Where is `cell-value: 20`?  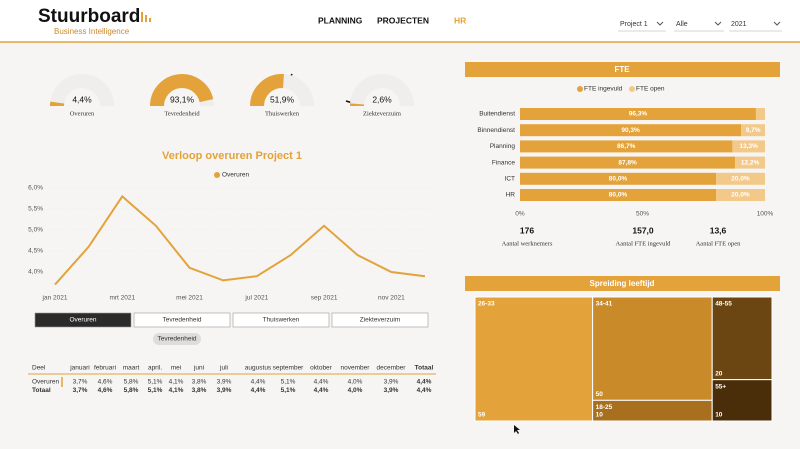 cell-value: 20 is located at coordinates (719, 373).